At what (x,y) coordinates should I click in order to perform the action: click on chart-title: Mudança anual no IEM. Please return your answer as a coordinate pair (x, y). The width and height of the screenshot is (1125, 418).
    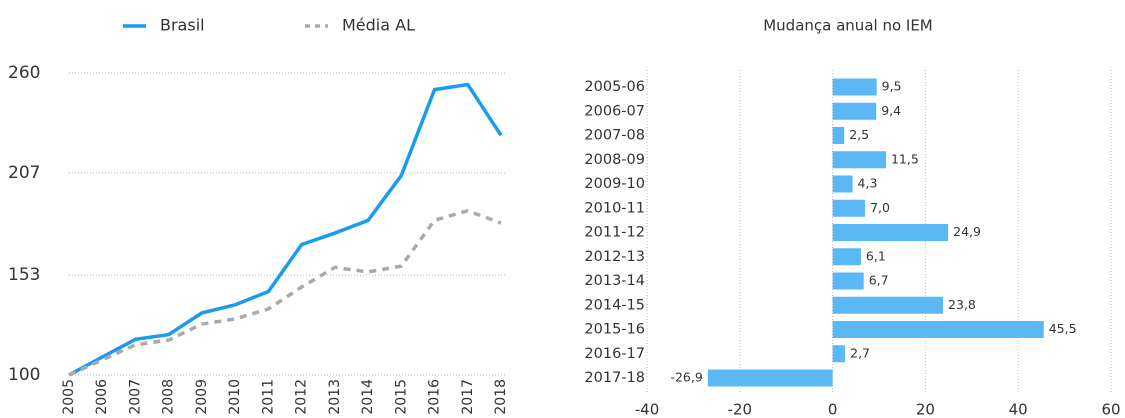
    Looking at the image, I should click on (848, 26).